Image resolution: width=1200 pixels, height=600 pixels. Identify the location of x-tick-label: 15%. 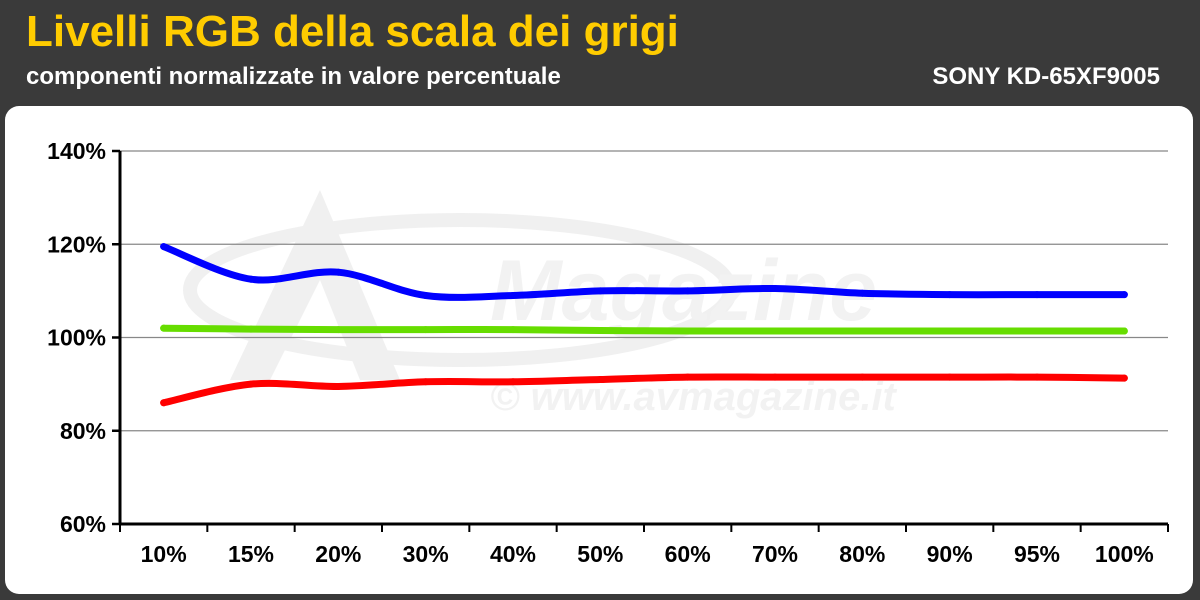
(251, 554).